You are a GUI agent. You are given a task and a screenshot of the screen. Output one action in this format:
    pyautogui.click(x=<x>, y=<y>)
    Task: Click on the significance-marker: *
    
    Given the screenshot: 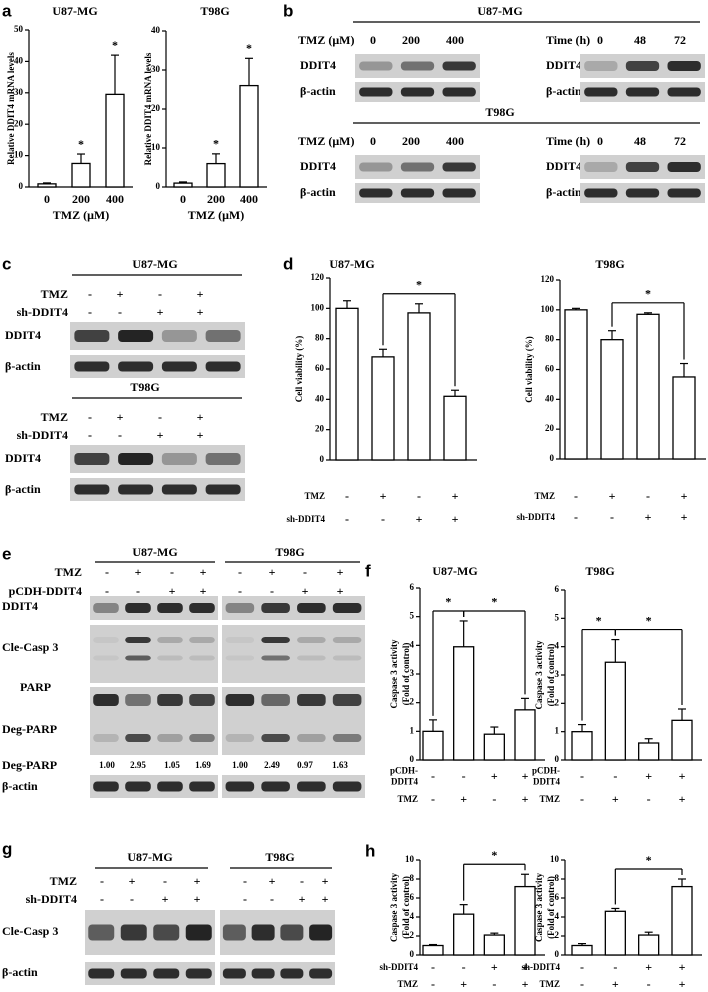 What is the action you would take?
    pyautogui.click(x=115, y=45)
    